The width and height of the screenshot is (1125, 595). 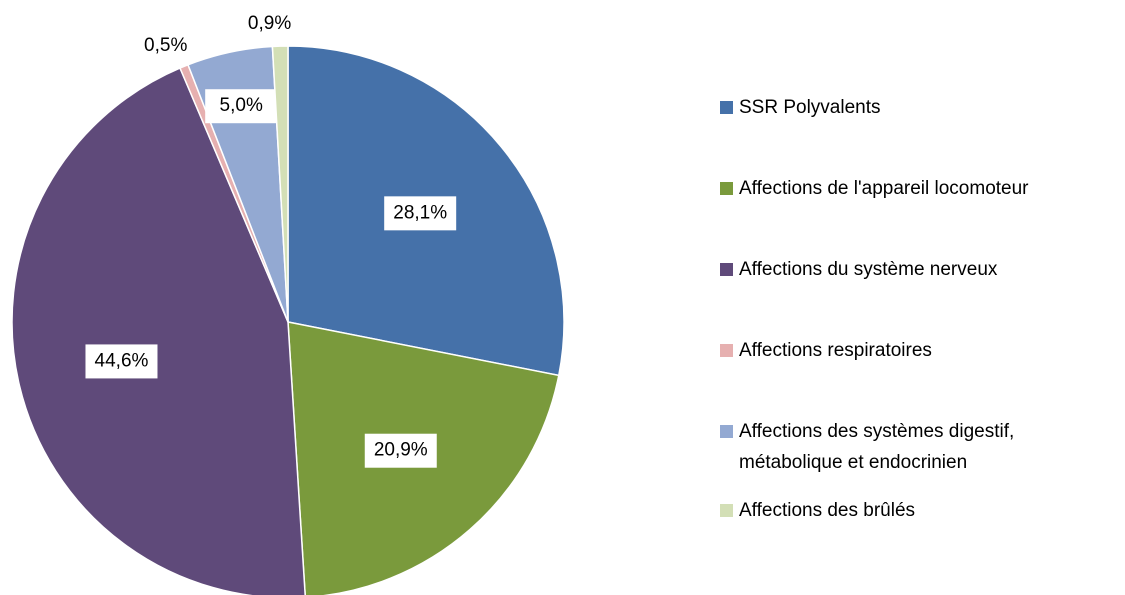 I want to click on legend-label: Affections des brûlés, so click(x=827, y=510).